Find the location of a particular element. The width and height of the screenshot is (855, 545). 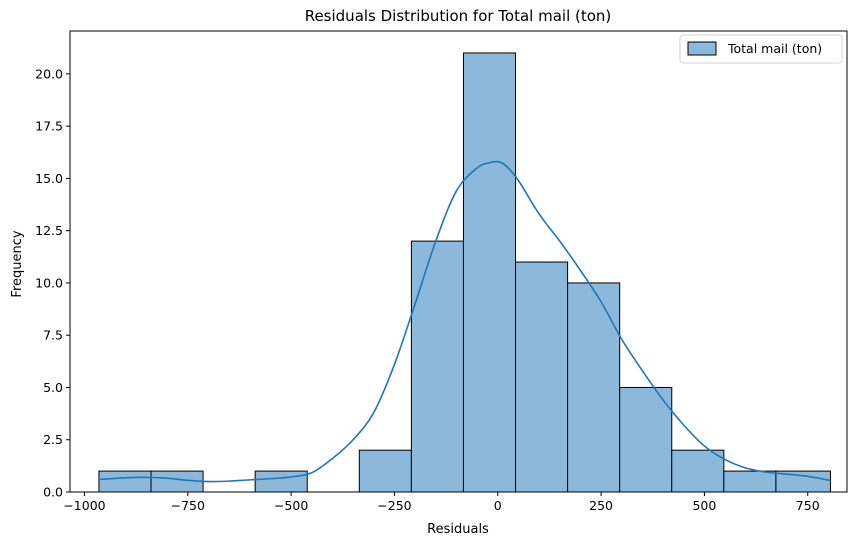

x-axis-ticks: −1000 −750 −500 −250 0 250 500 750 is located at coordinates (441, 502).